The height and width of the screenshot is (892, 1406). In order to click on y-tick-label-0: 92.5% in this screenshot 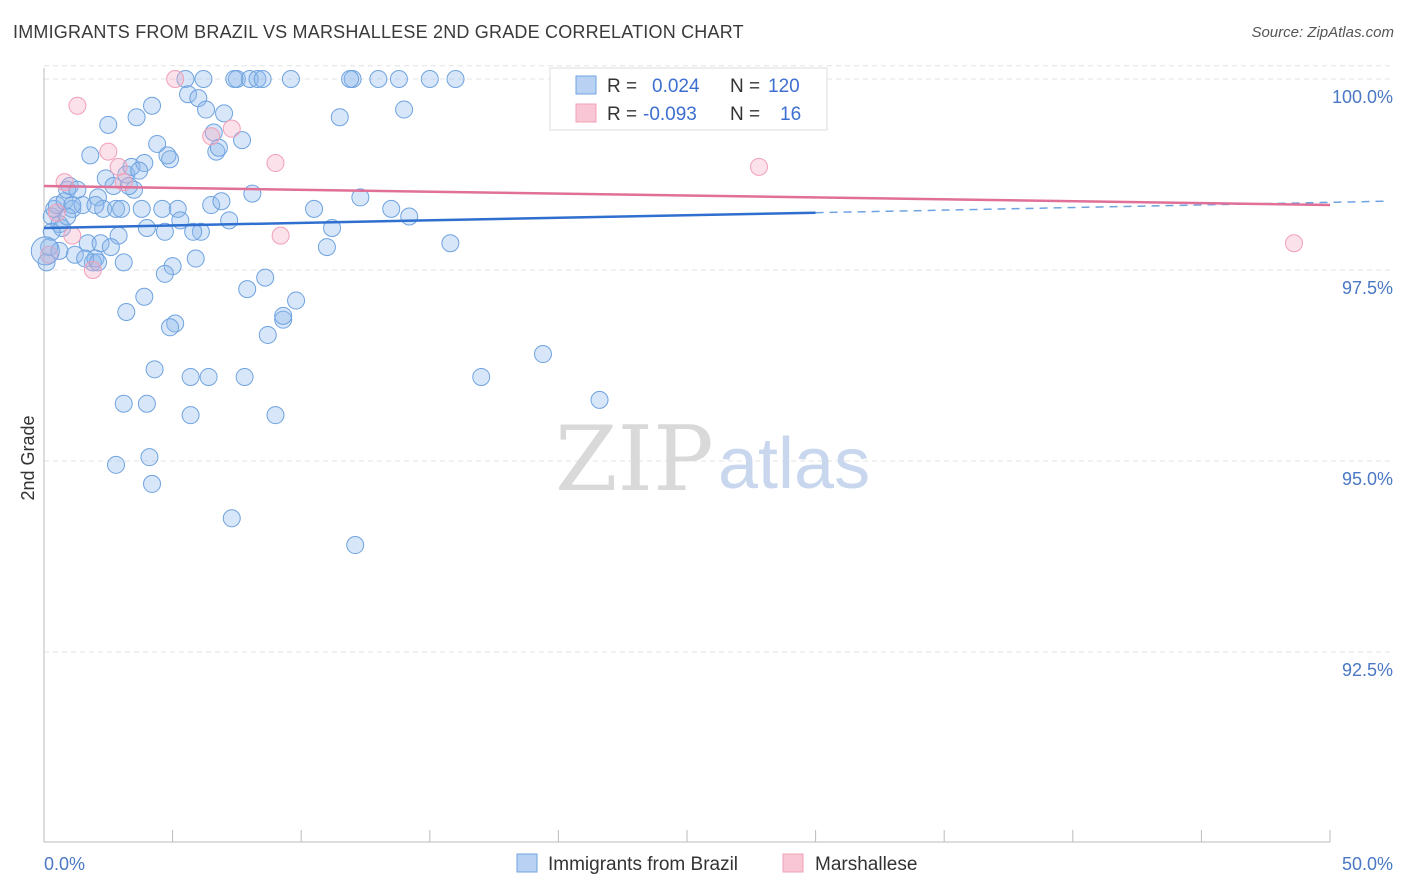, I will do `click(1367, 670)`.